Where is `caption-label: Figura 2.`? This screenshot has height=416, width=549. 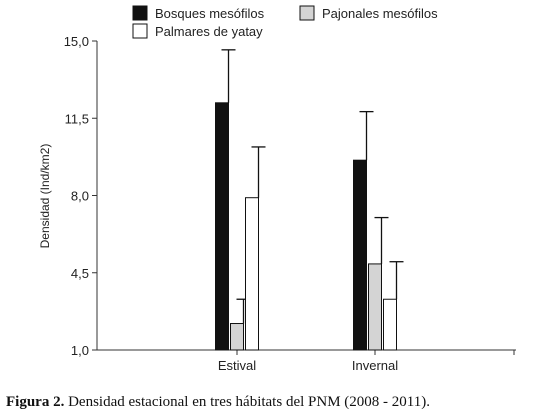 caption-label: Figura 2. is located at coordinates (35, 402).